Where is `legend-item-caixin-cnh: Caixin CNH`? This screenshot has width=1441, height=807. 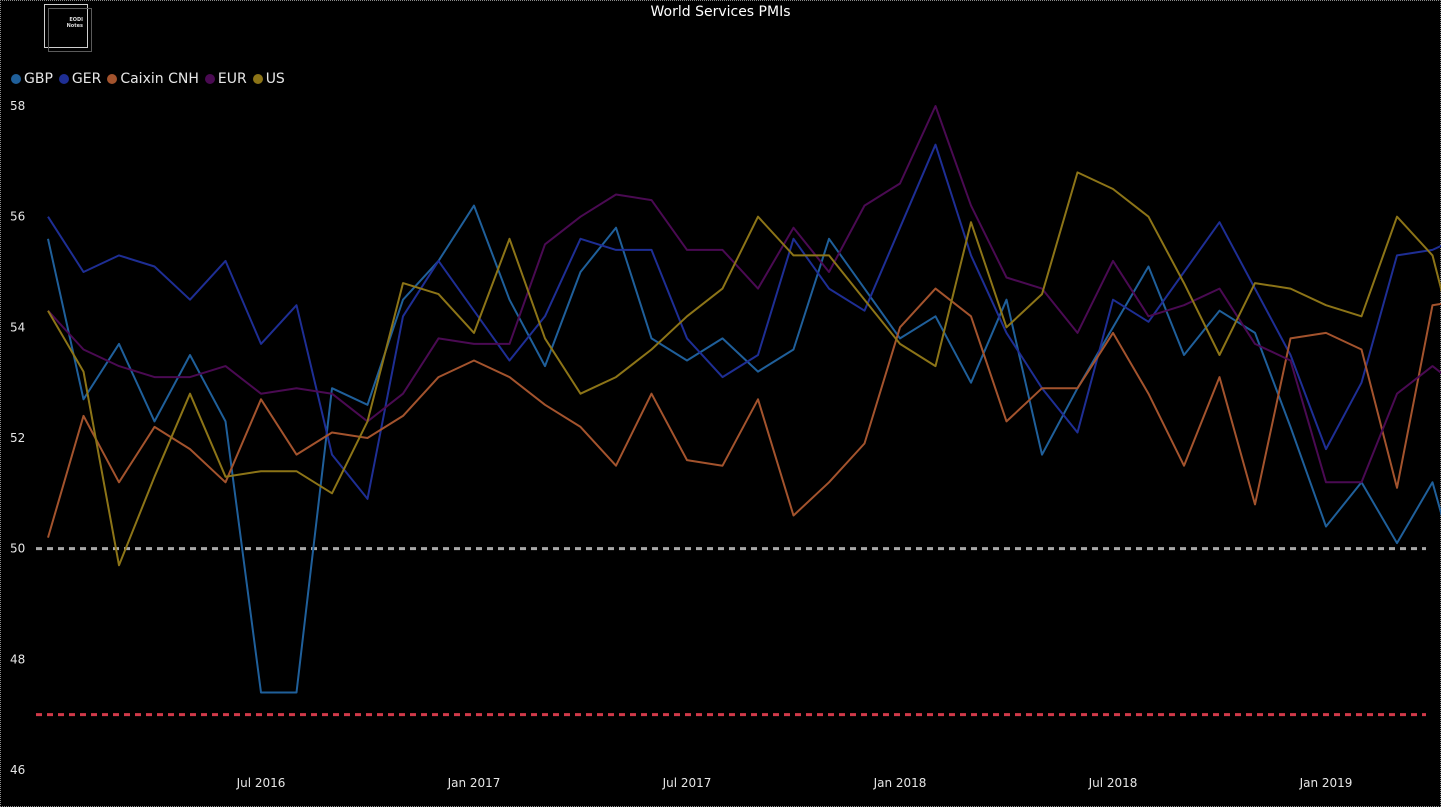
legend-item-caixin-cnh: Caixin CNH is located at coordinates (153, 79).